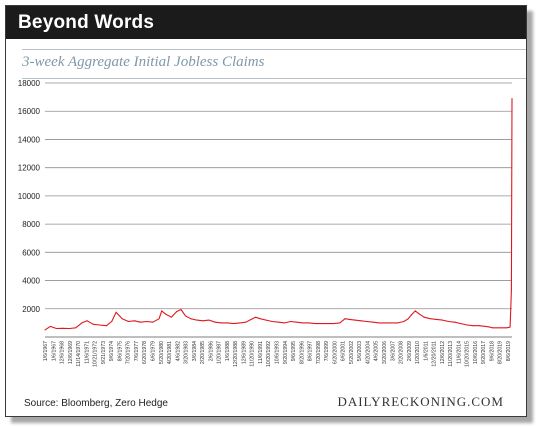 Image resolution: width=540 pixels, height=427 pixels. I want to click on x-tick-label: 6/6/1979, so click(153, 351).